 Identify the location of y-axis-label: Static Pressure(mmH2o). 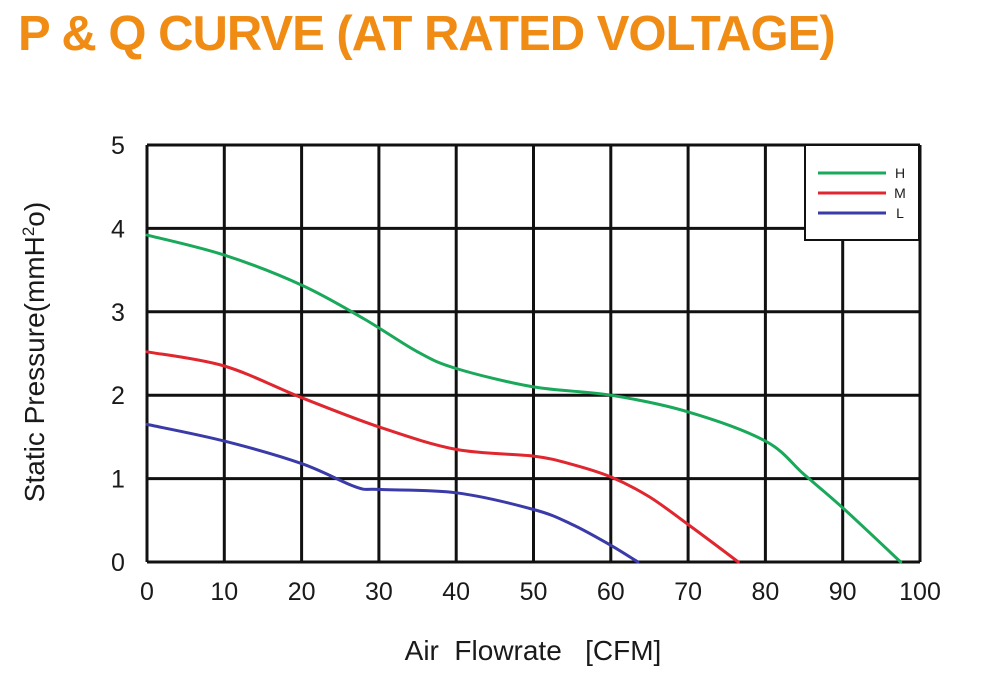
(34, 352).